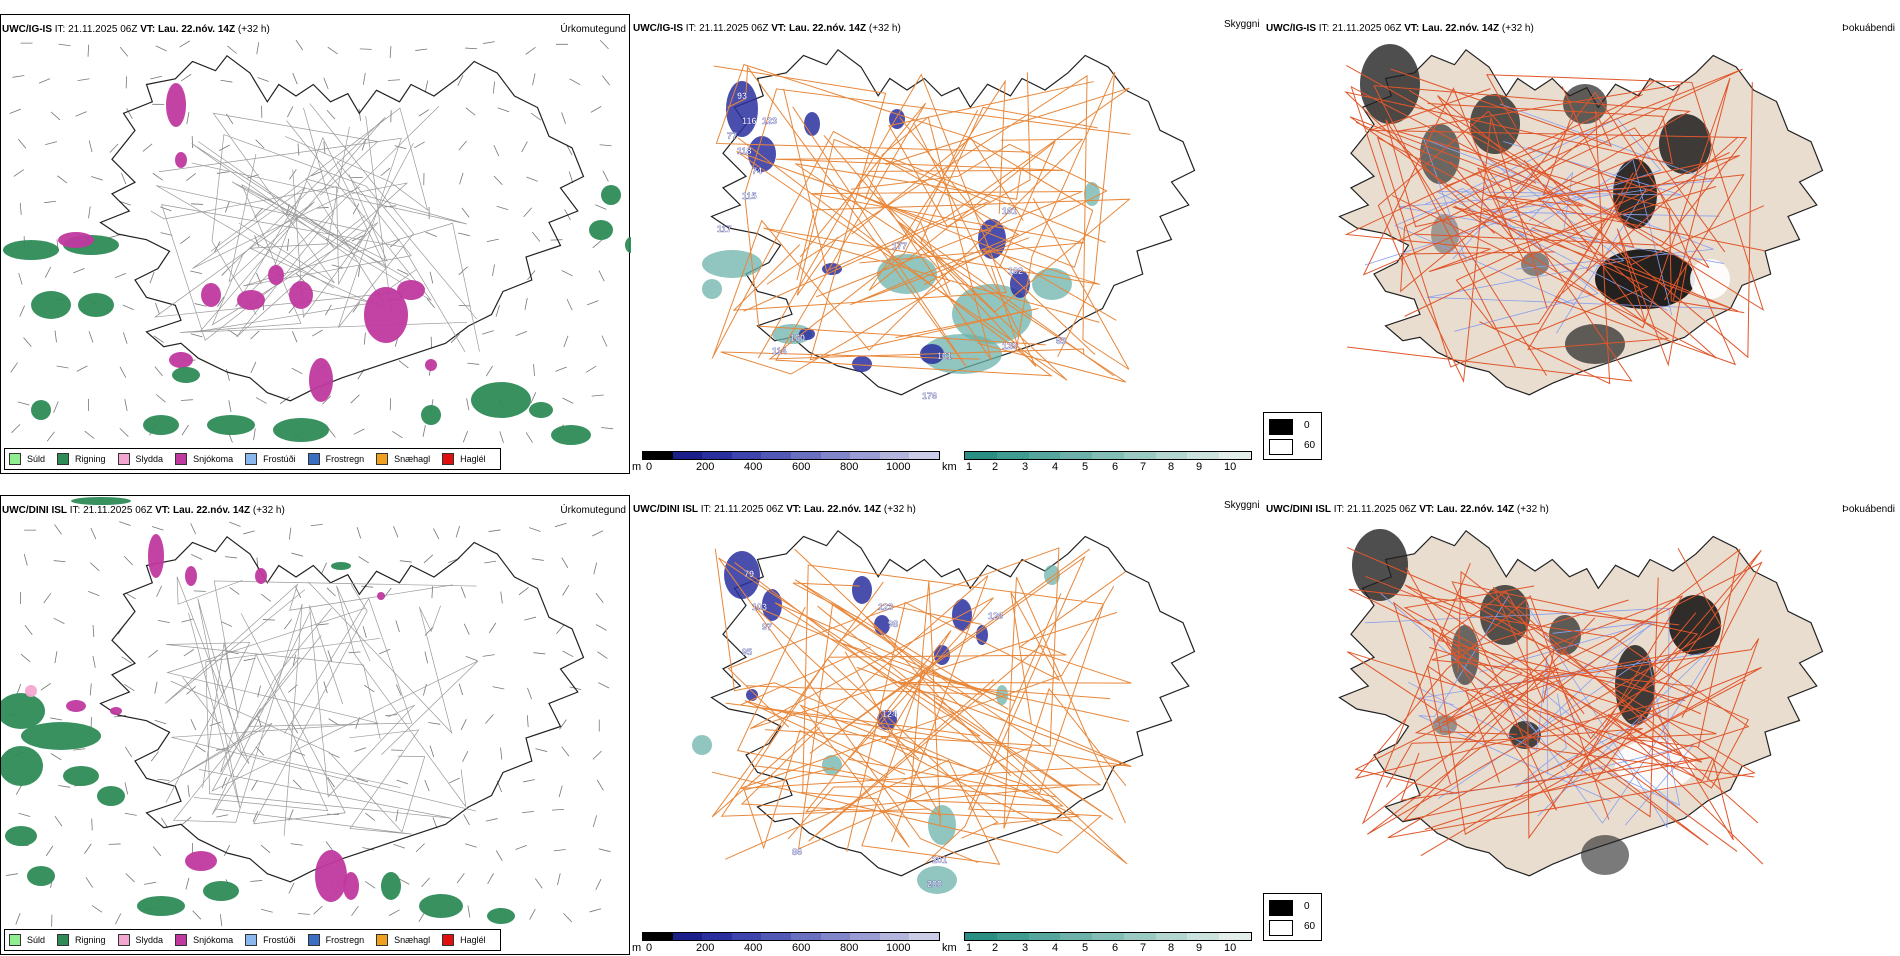  I want to click on colorbar-tick: 400, so click(753, 948).